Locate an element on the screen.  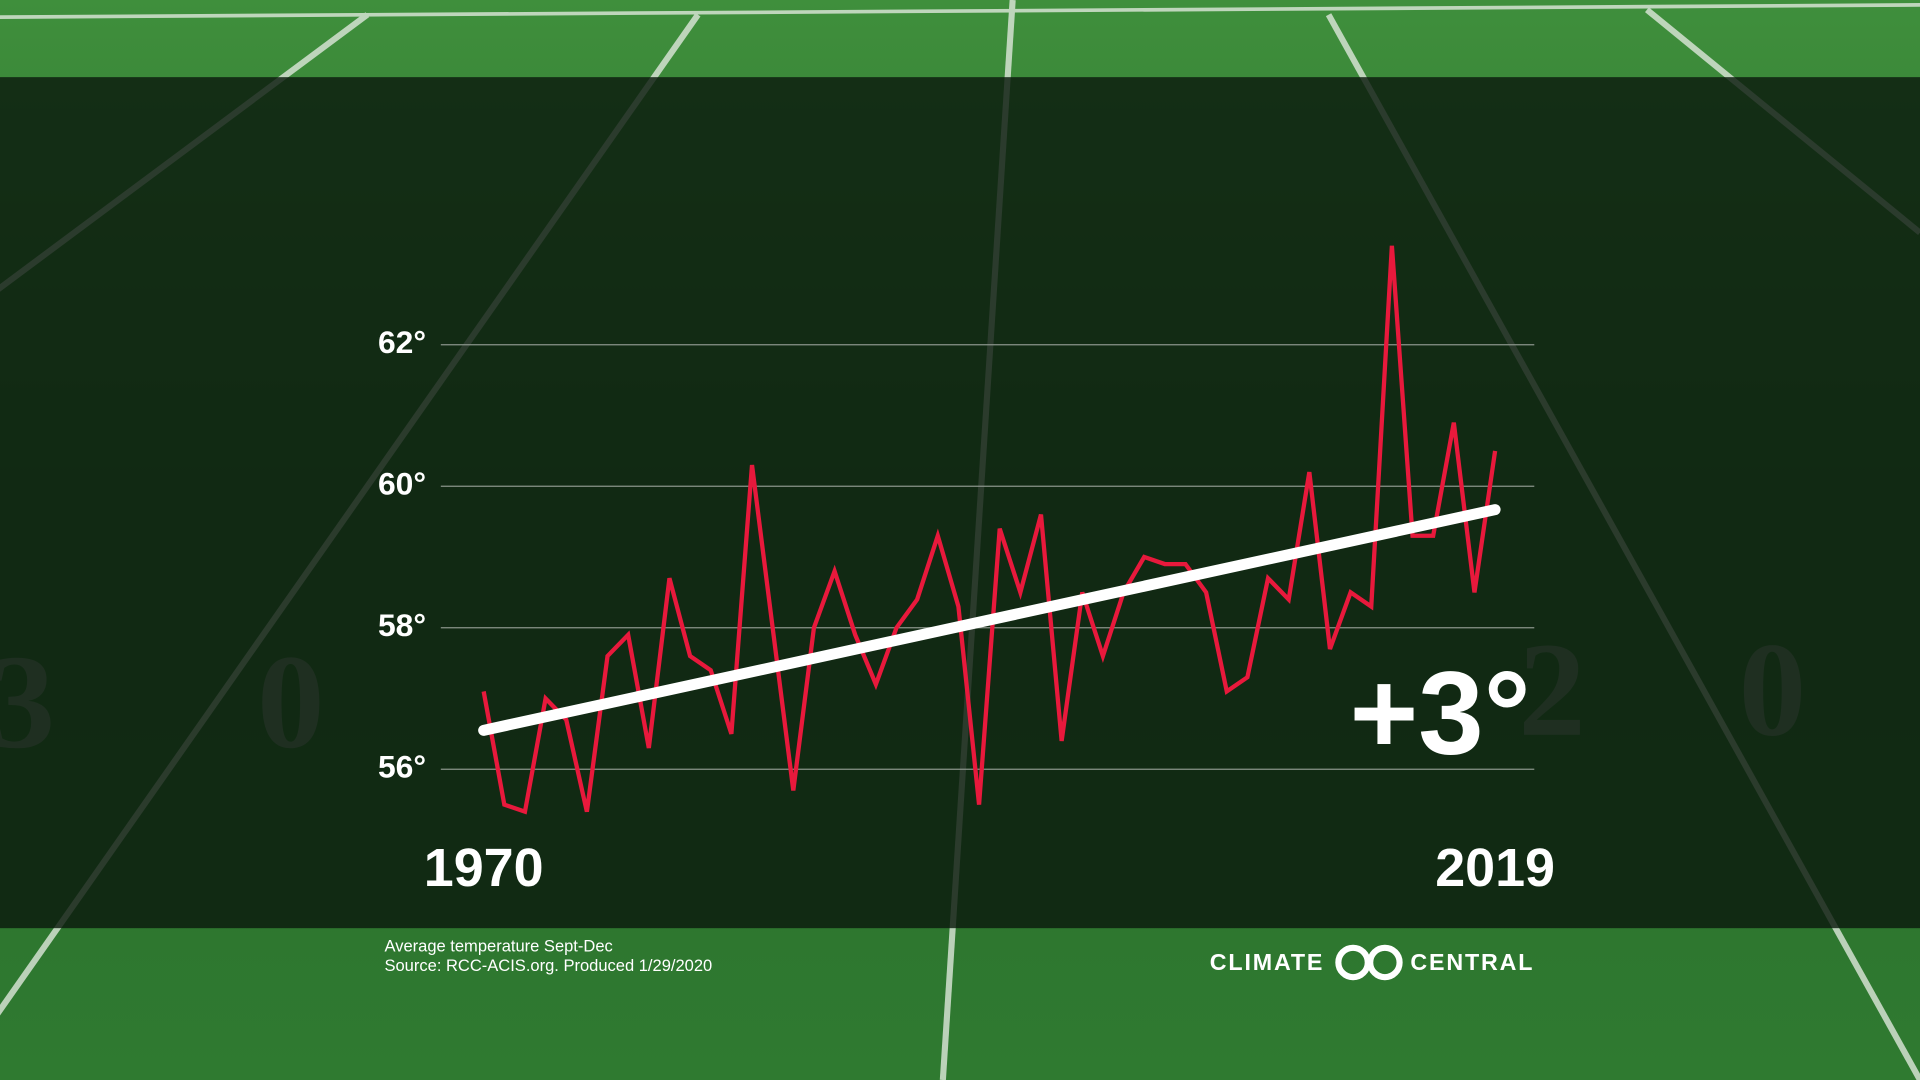
note: Source: RCC-ACIS.org. Produced 1/29/2020 is located at coordinates (548, 965).